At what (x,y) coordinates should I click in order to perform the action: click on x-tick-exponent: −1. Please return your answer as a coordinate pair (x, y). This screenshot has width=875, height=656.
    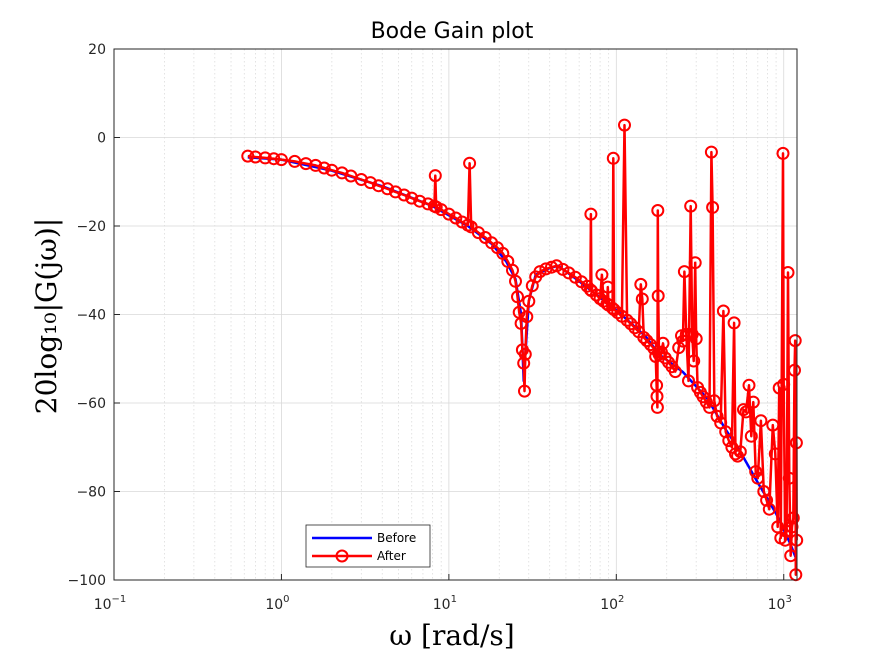
    Looking at the image, I should click on (119, 599).